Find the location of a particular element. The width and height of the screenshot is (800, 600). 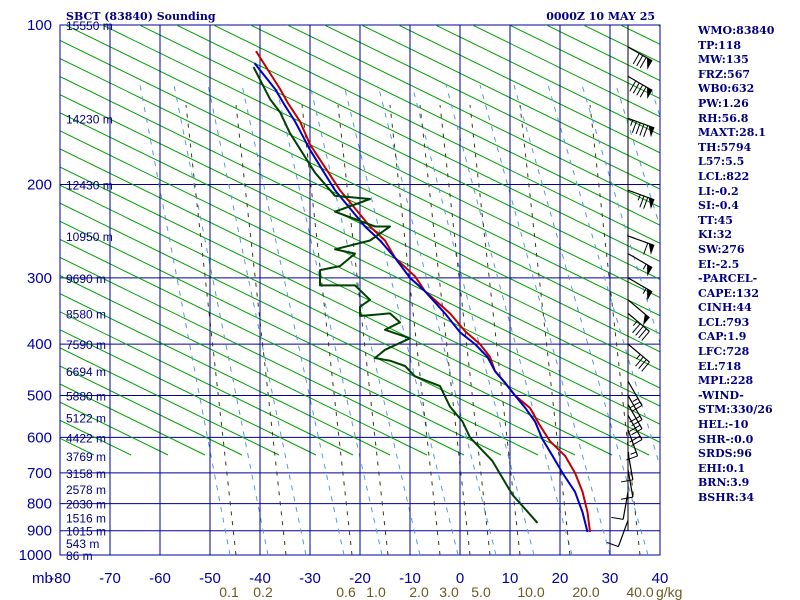

temperature-tick-label: -80 is located at coordinates (60, 578).